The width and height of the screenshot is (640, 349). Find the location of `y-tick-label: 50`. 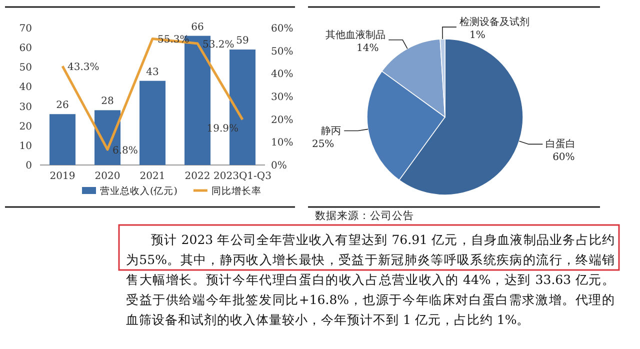

y-tick-label: 50 is located at coordinates (25, 68).